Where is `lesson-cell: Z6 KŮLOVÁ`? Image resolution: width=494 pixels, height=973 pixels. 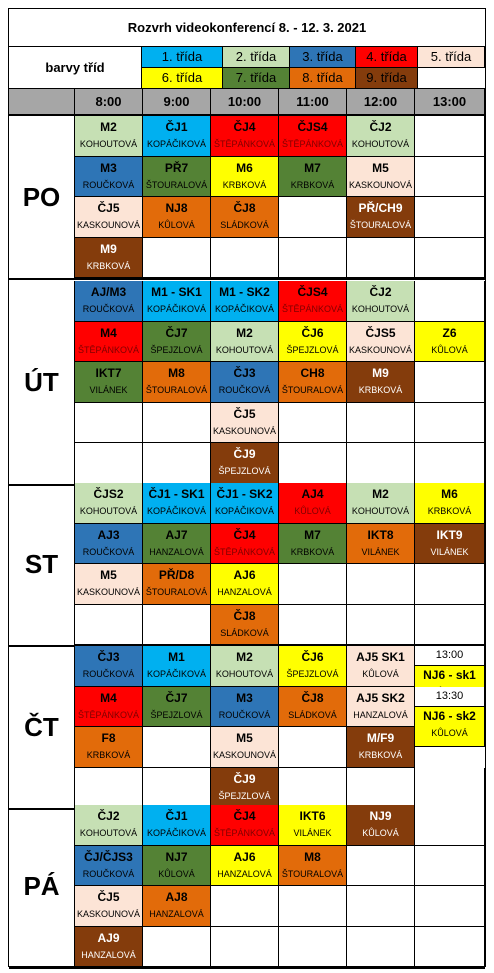 lesson-cell: Z6 KŮLOVÁ is located at coordinates (450, 341).